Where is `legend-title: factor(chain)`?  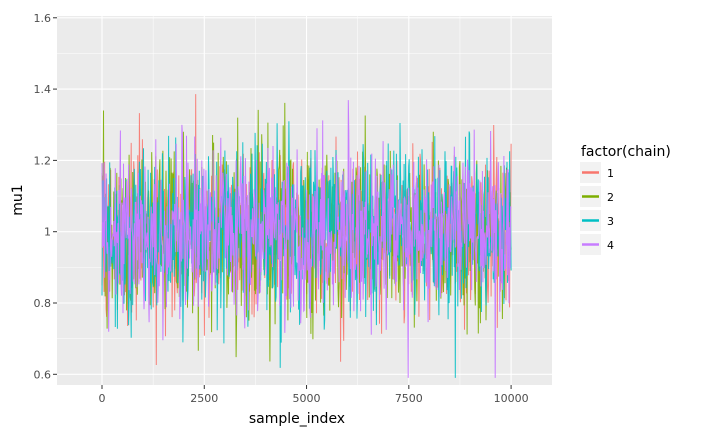 legend-title: factor(chain) is located at coordinates (626, 152).